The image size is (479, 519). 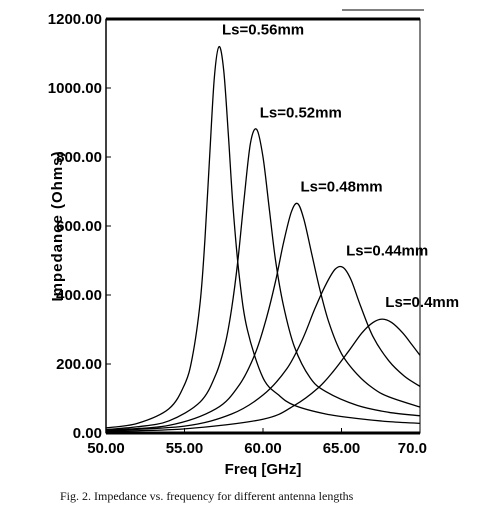 I want to click on x-axis-title: Freq [GHz], so click(x=263, y=469).